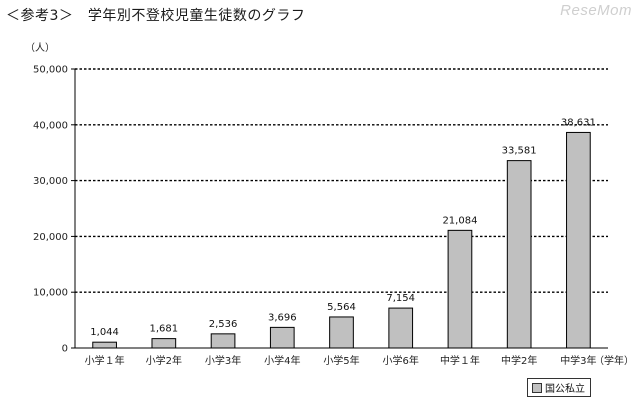 This screenshot has height=405, width=640. Describe the element at coordinates (341, 307) in the screenshot. I see `data-label: 5,564` at that location.